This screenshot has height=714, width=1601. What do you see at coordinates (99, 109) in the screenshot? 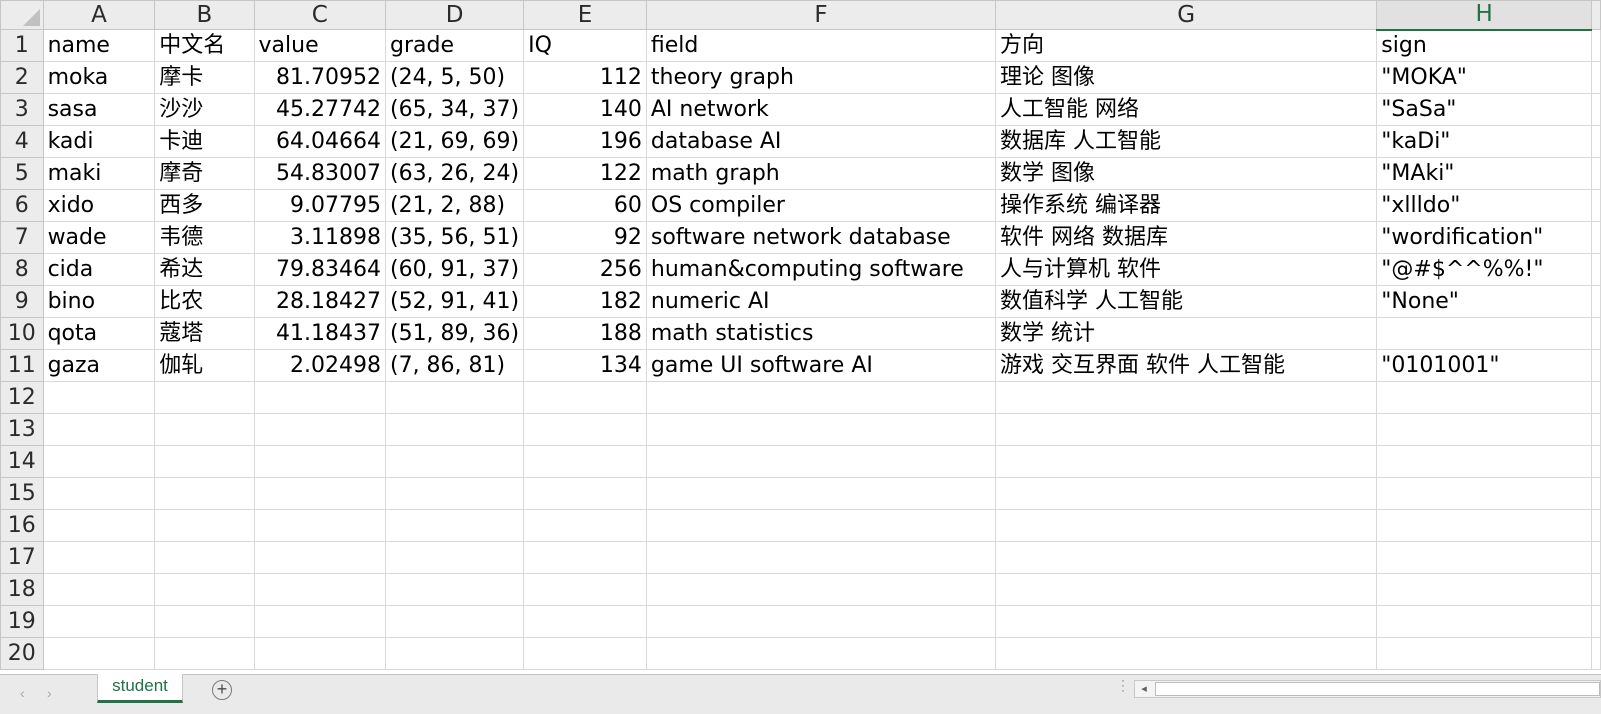
I see `cell-a3: sasa` at bounding box center [99, 109].